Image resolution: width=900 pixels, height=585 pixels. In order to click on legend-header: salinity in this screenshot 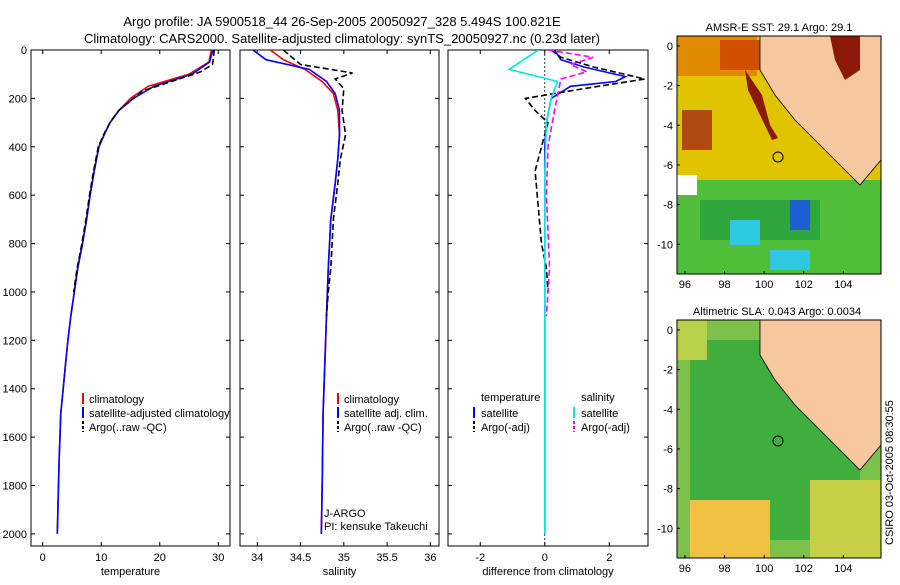, I will do `click(598, 398)`.